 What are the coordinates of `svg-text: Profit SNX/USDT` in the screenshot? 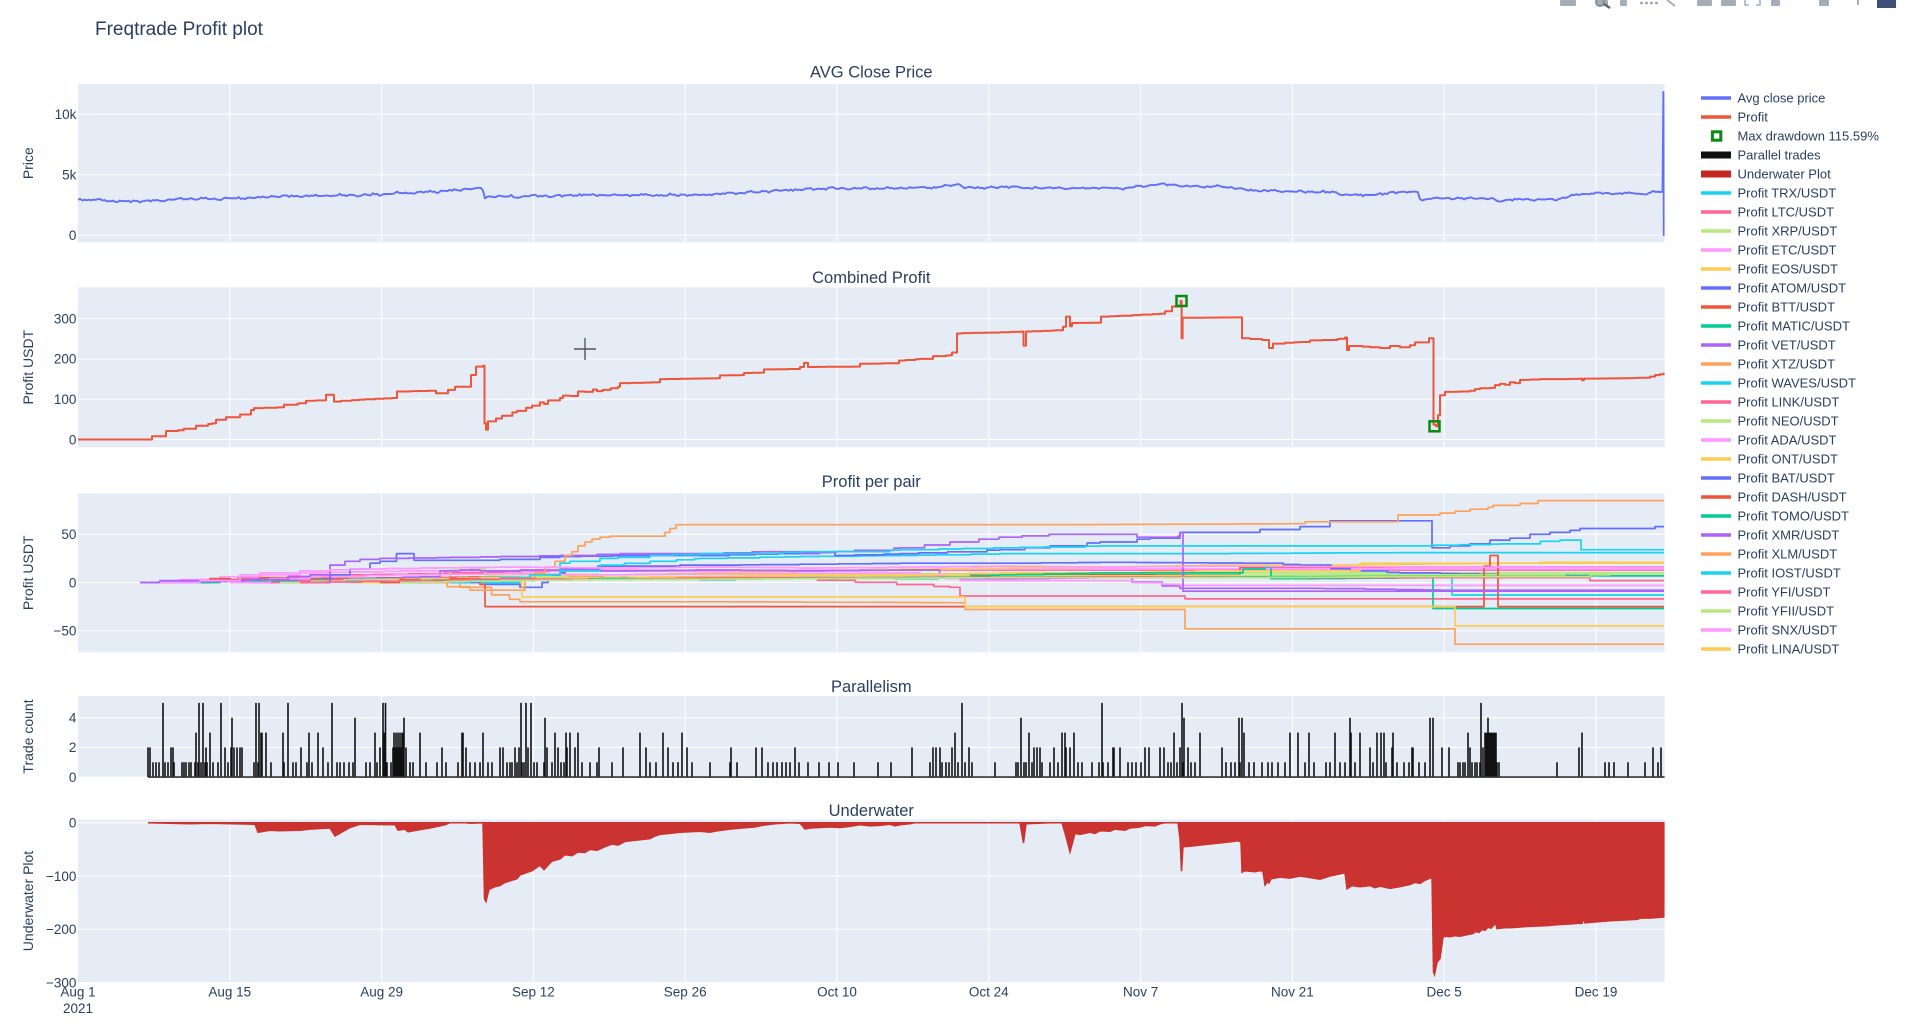 It's located at (1788, 630).